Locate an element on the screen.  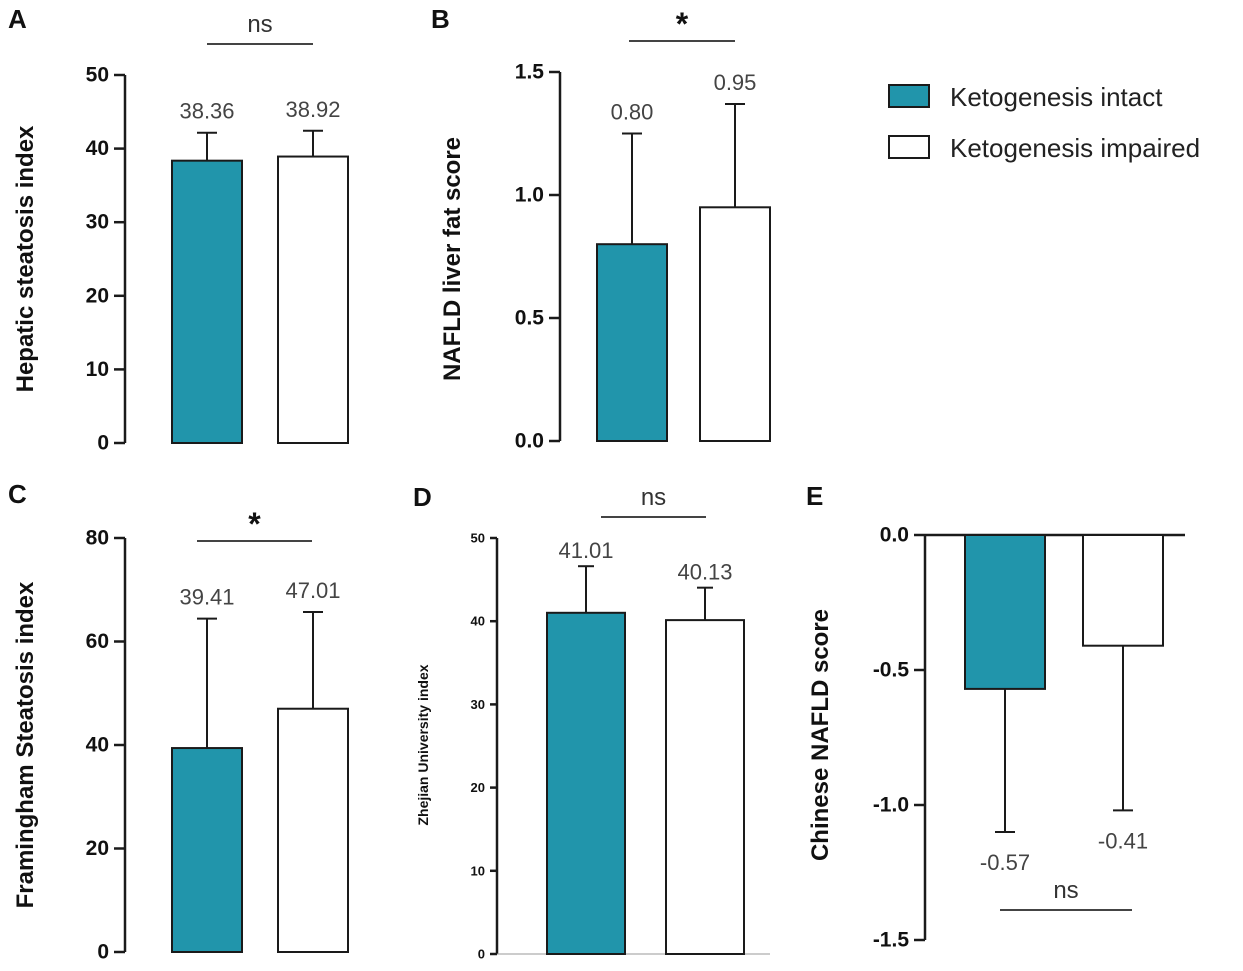
legend: Ketogenesis intact Ketogenesis impaired is located at coordinates (1044, 122).